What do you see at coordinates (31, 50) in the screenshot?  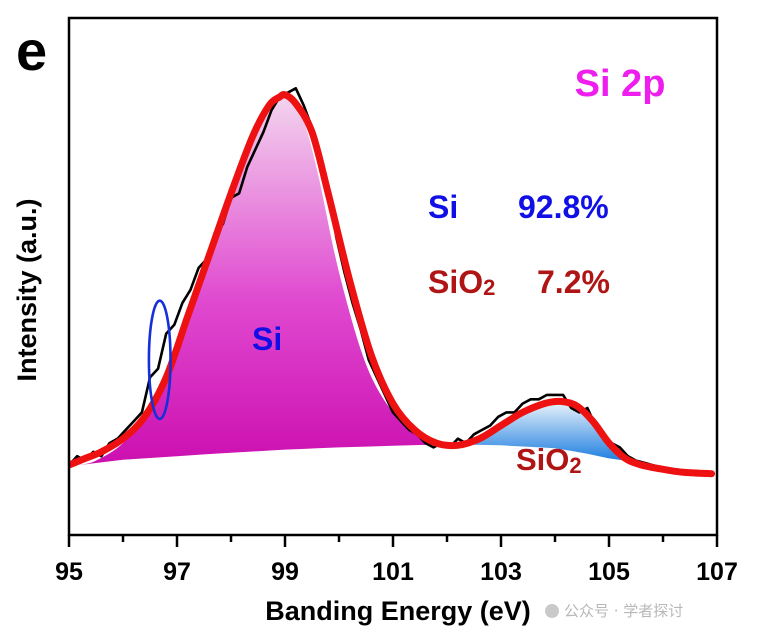 I see `panel-letter: e` at bounding box center [31, 50].